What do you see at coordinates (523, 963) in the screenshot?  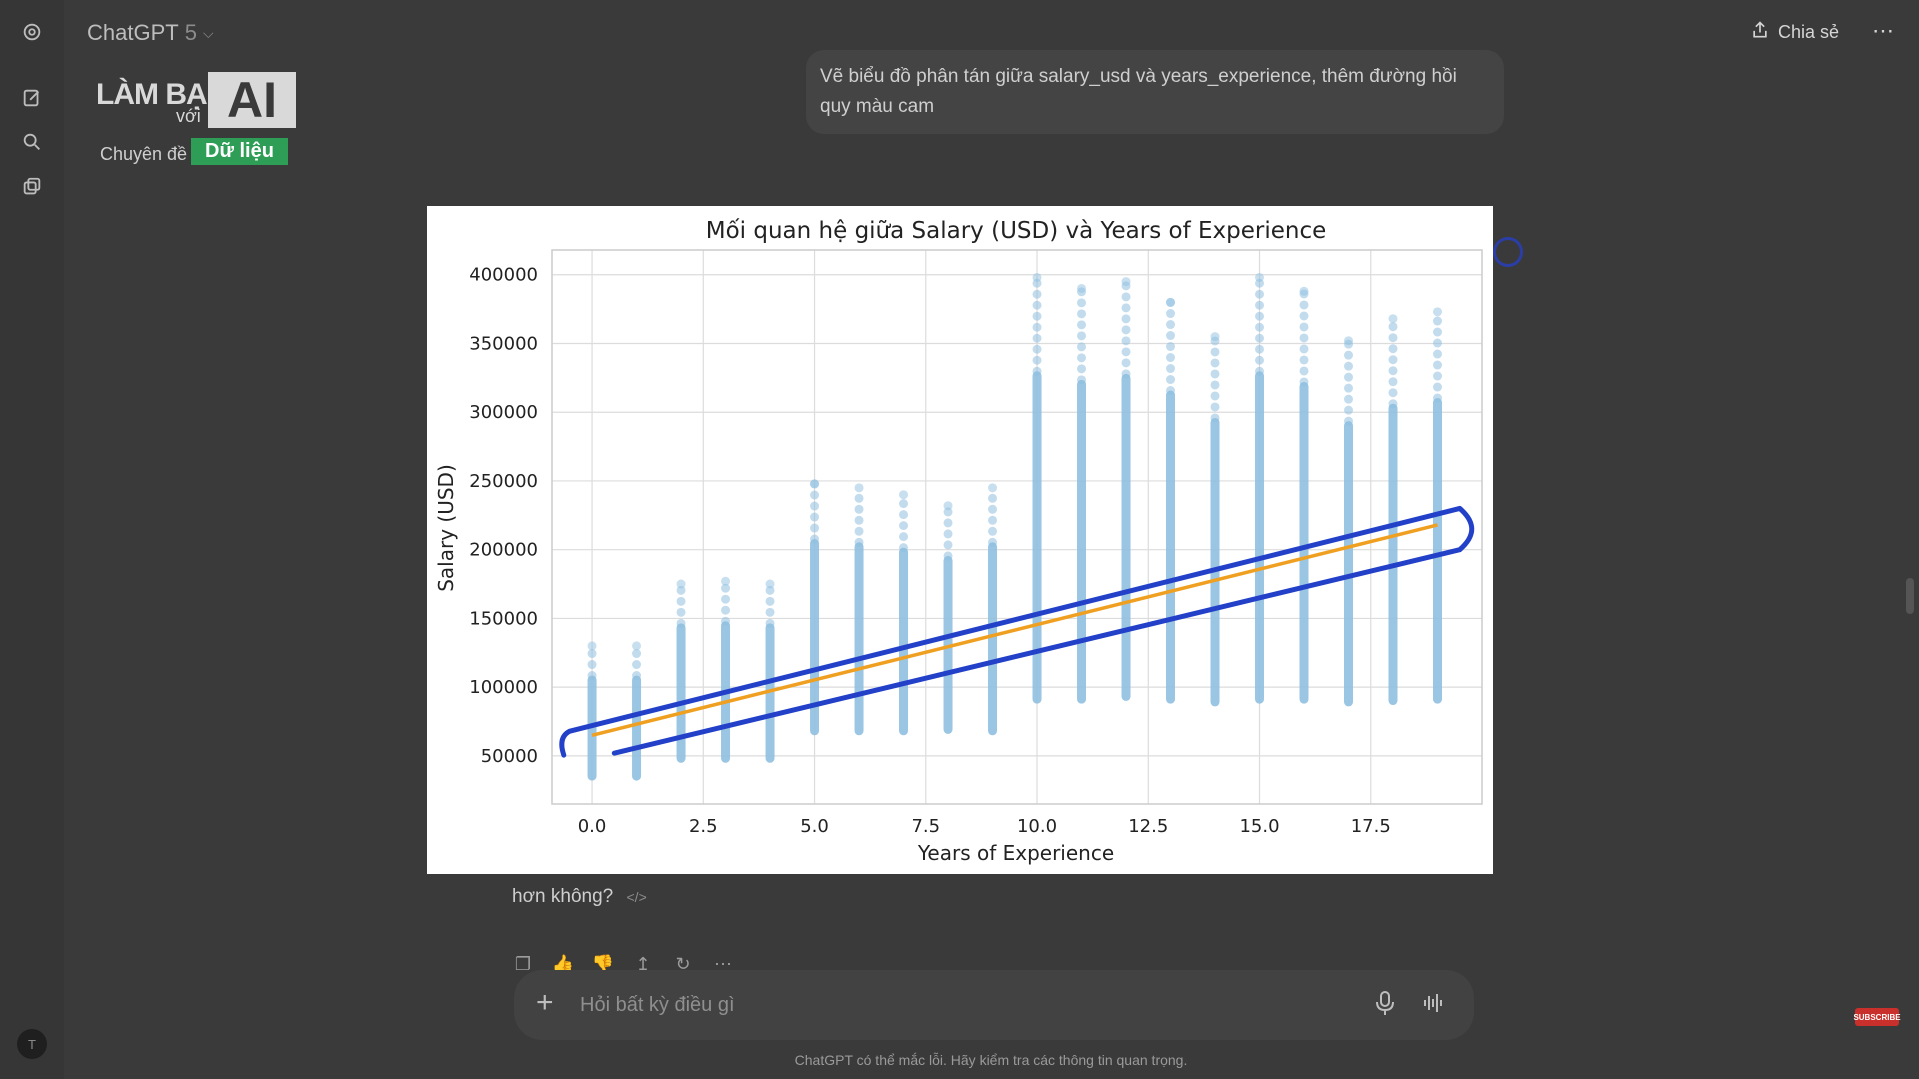 I see `copy-icon: ❐` at bounding box center [523, 963].